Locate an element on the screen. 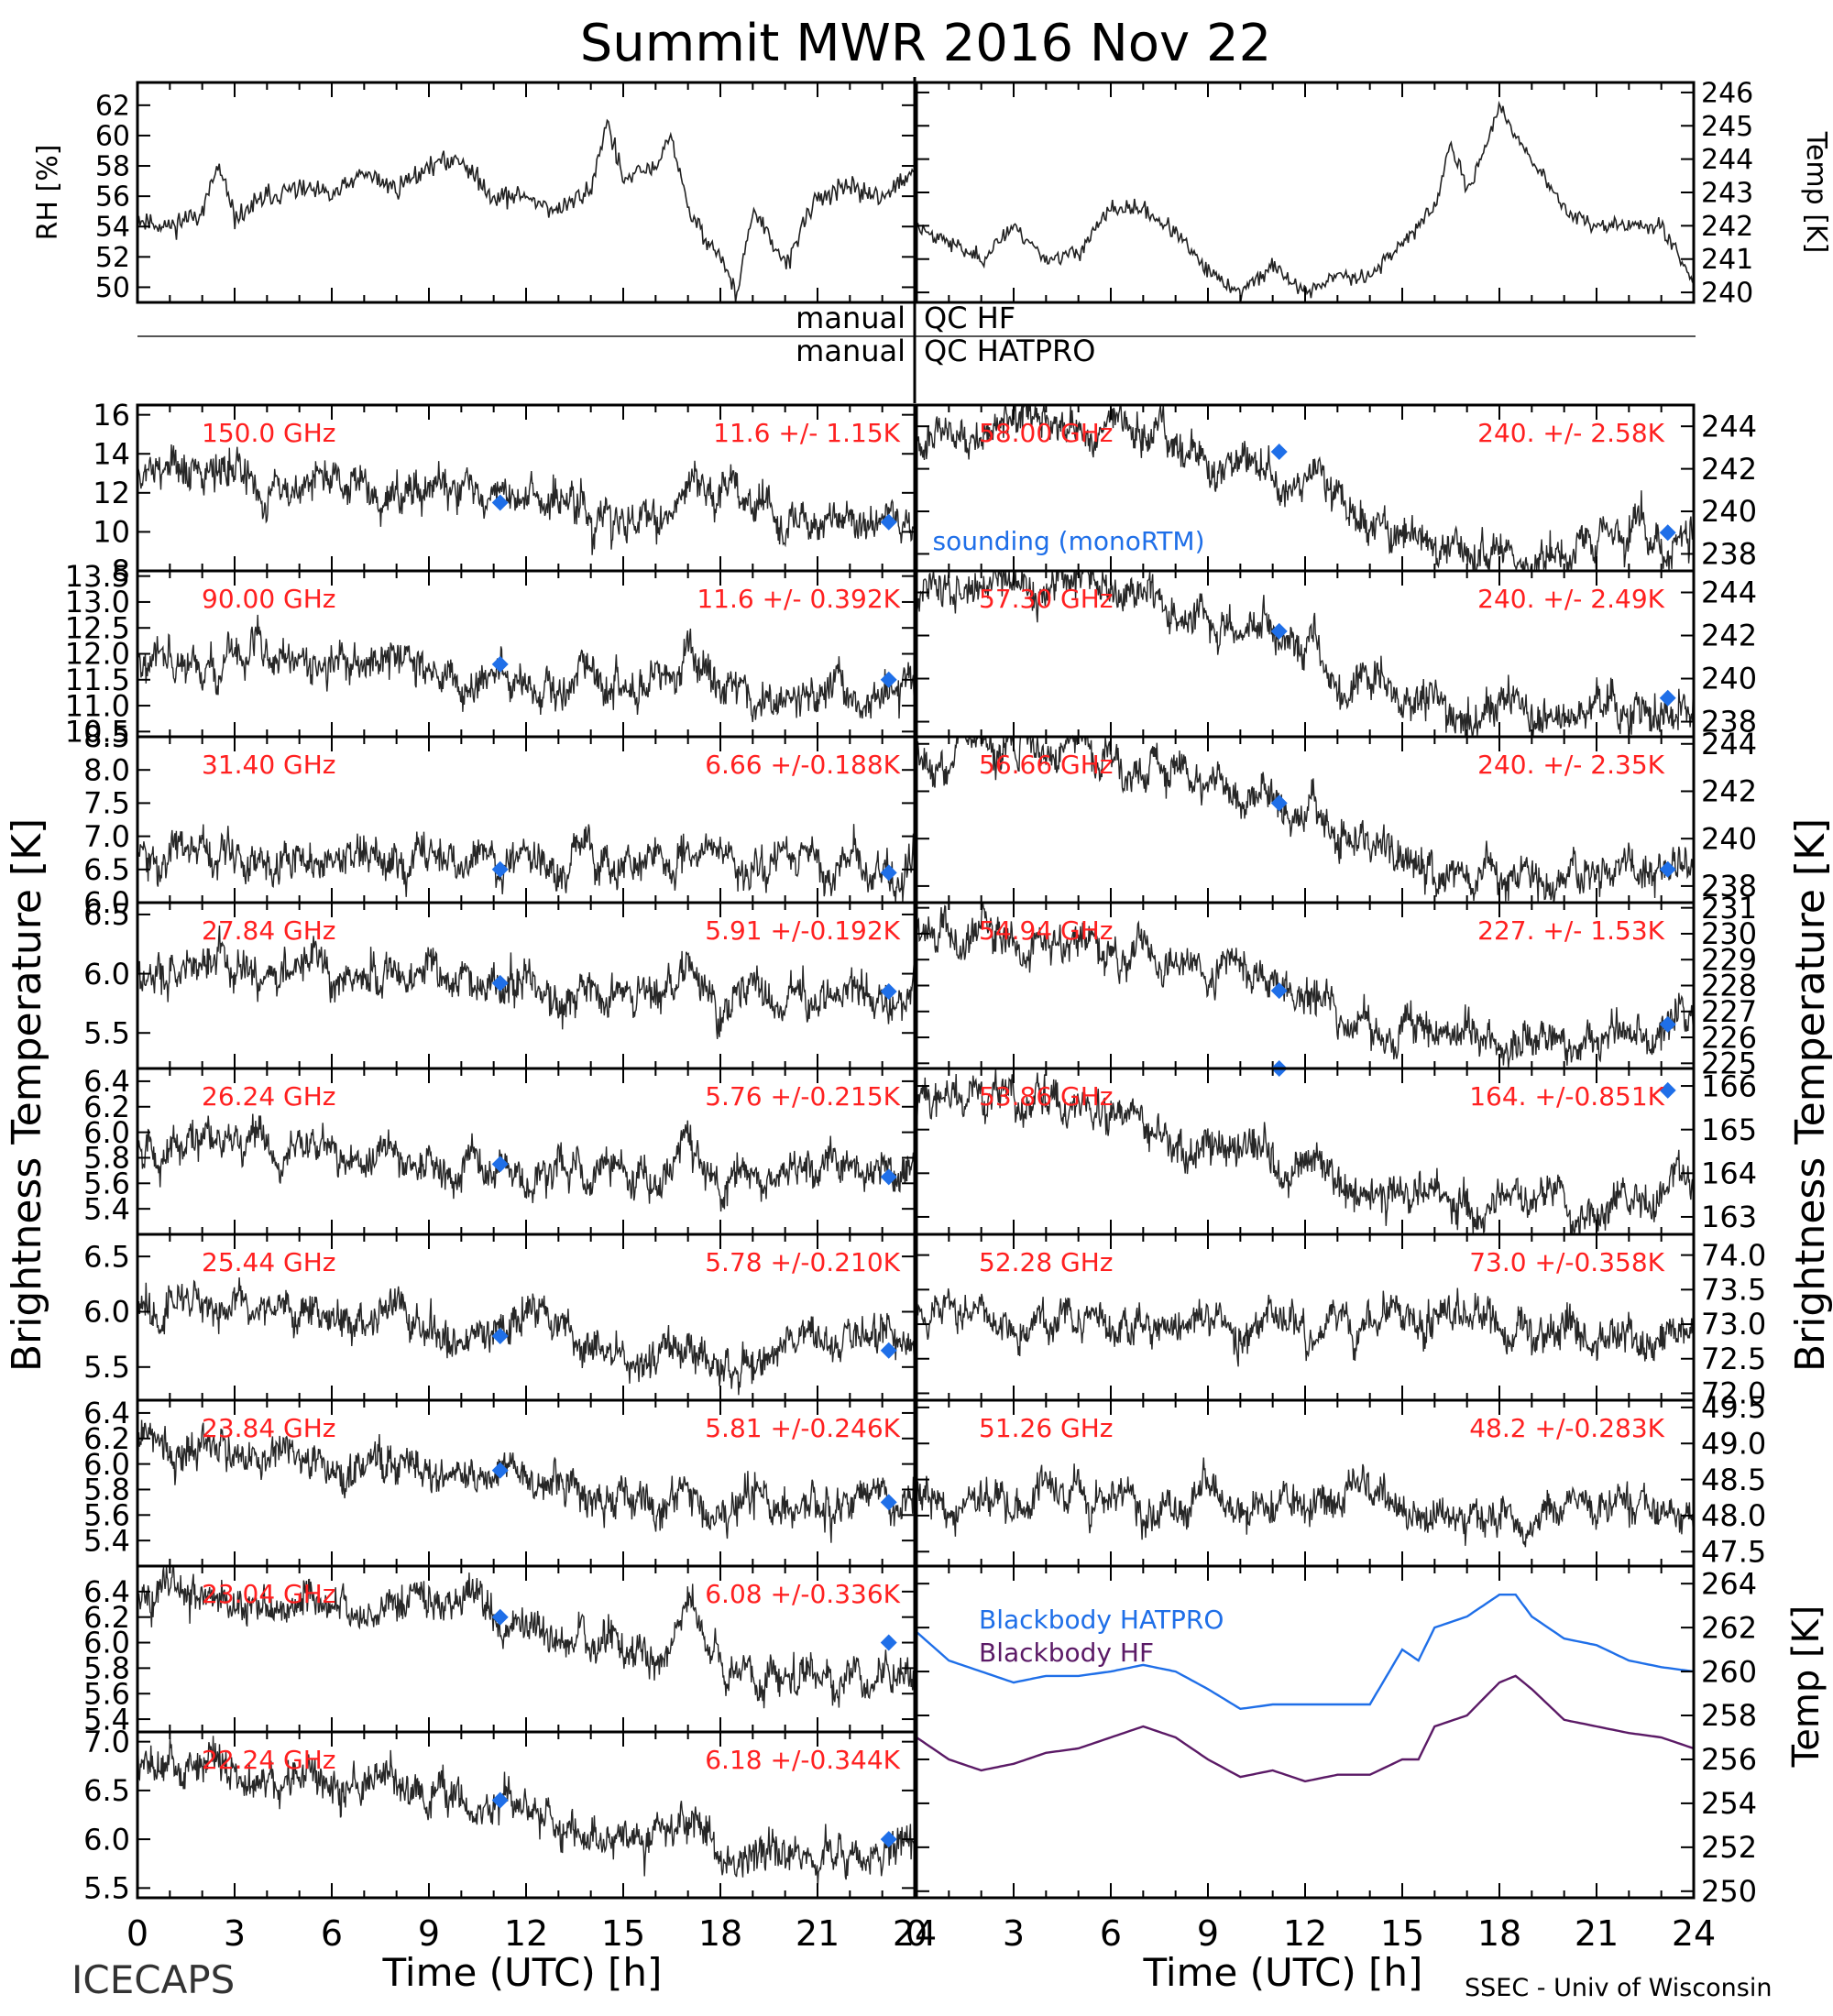 This screenshot has width=1833, height=2016. blackbody-panel-xtick-label: 3 is located at coordinates (1014, 1933).